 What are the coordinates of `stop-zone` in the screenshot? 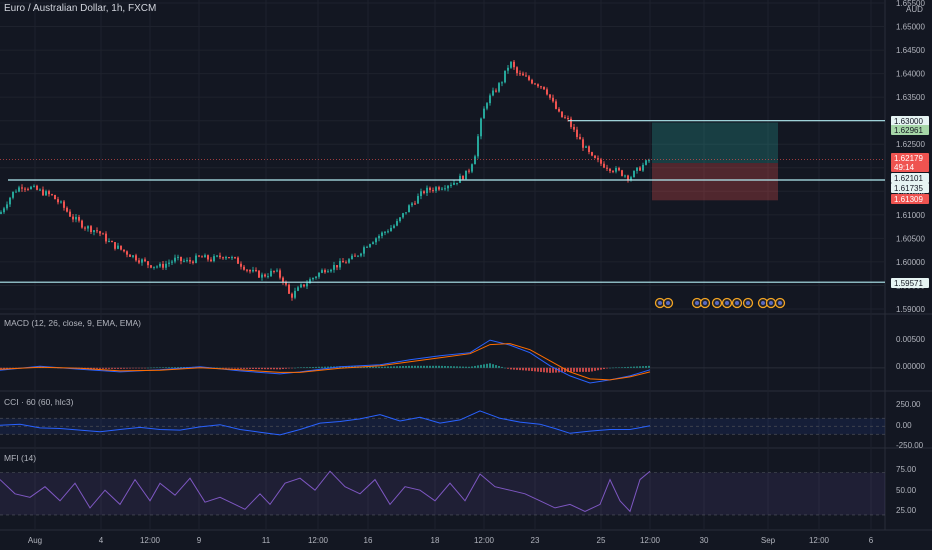 It's located at (715, 182).